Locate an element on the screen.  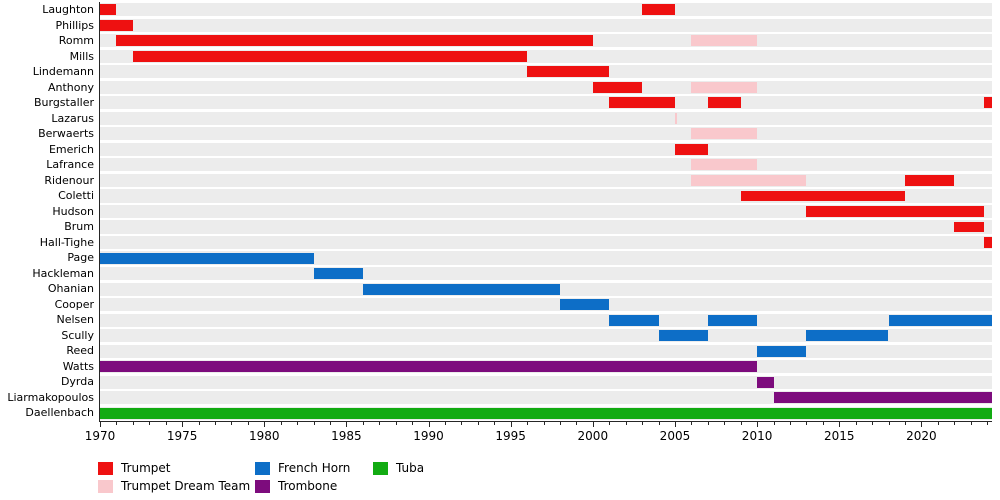
x-tick-label: 2020 is located at coordinates (921, 436).